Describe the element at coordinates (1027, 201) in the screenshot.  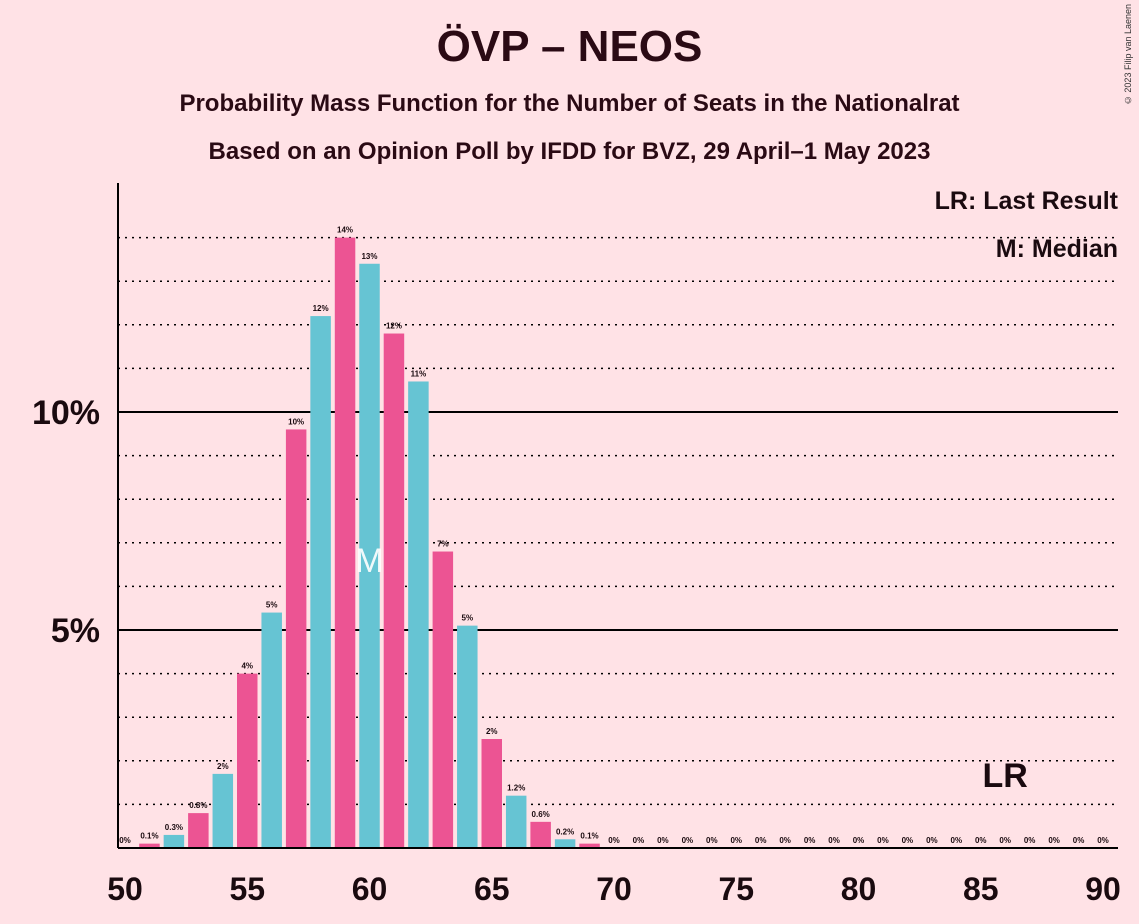
I see `legend-last-result: LR: Last Result` at that location.